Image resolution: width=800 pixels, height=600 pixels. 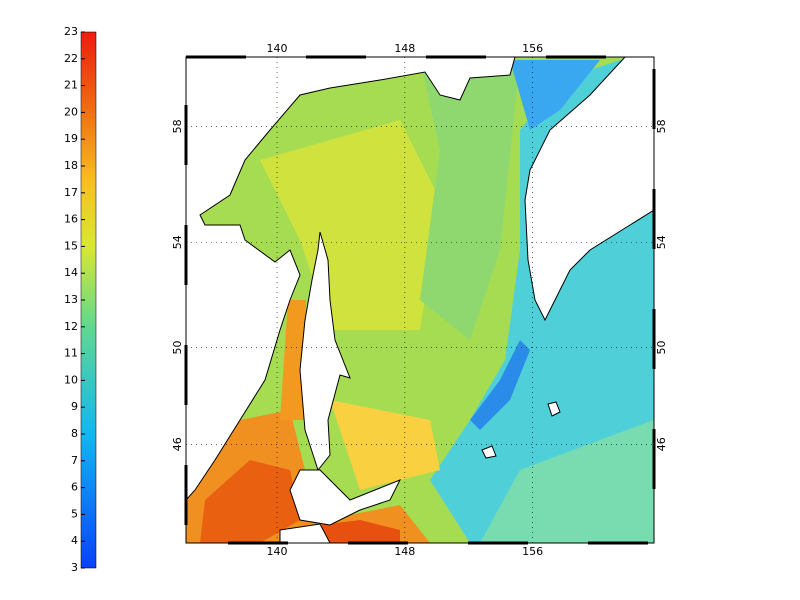 I want to click on colorbar-label: 8, so click(x=74, y=433).